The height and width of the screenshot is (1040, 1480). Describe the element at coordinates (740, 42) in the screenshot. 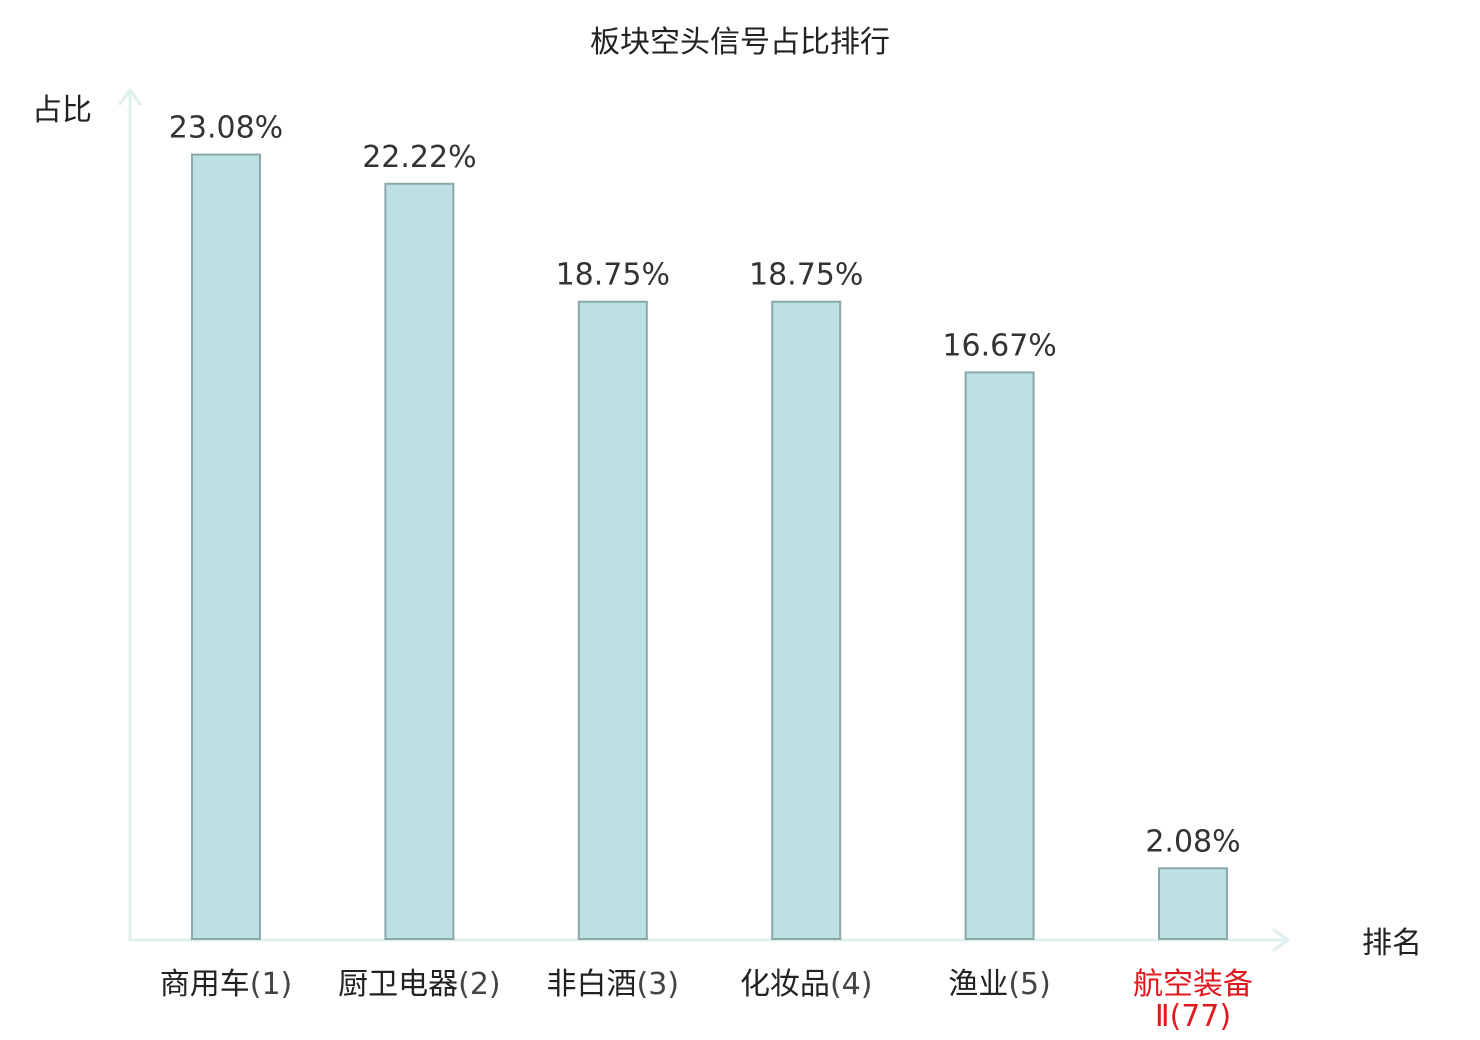

I see `chart-title: 板块空头信号占比排行` at that location.